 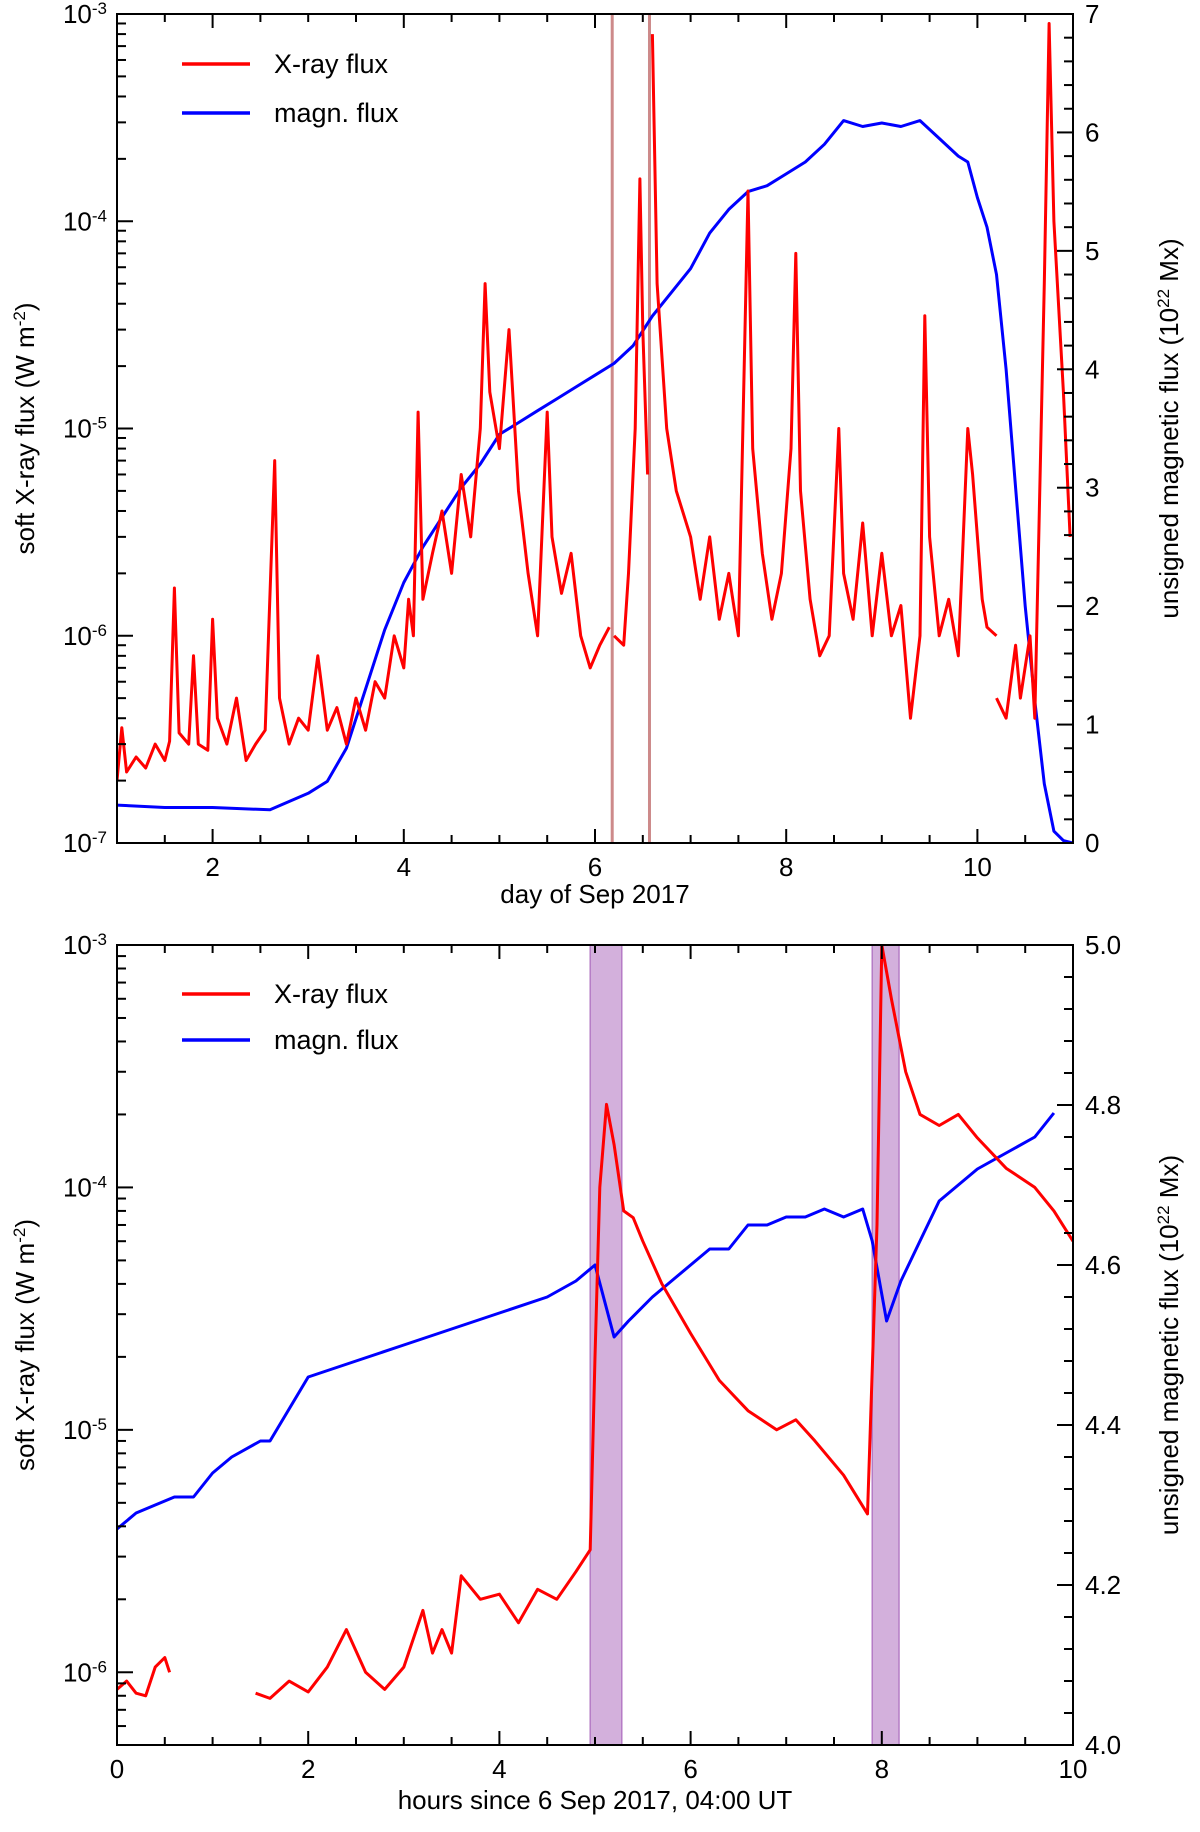 I want to click on y-right-tick-label: 5, so click(x=1092, y=251).